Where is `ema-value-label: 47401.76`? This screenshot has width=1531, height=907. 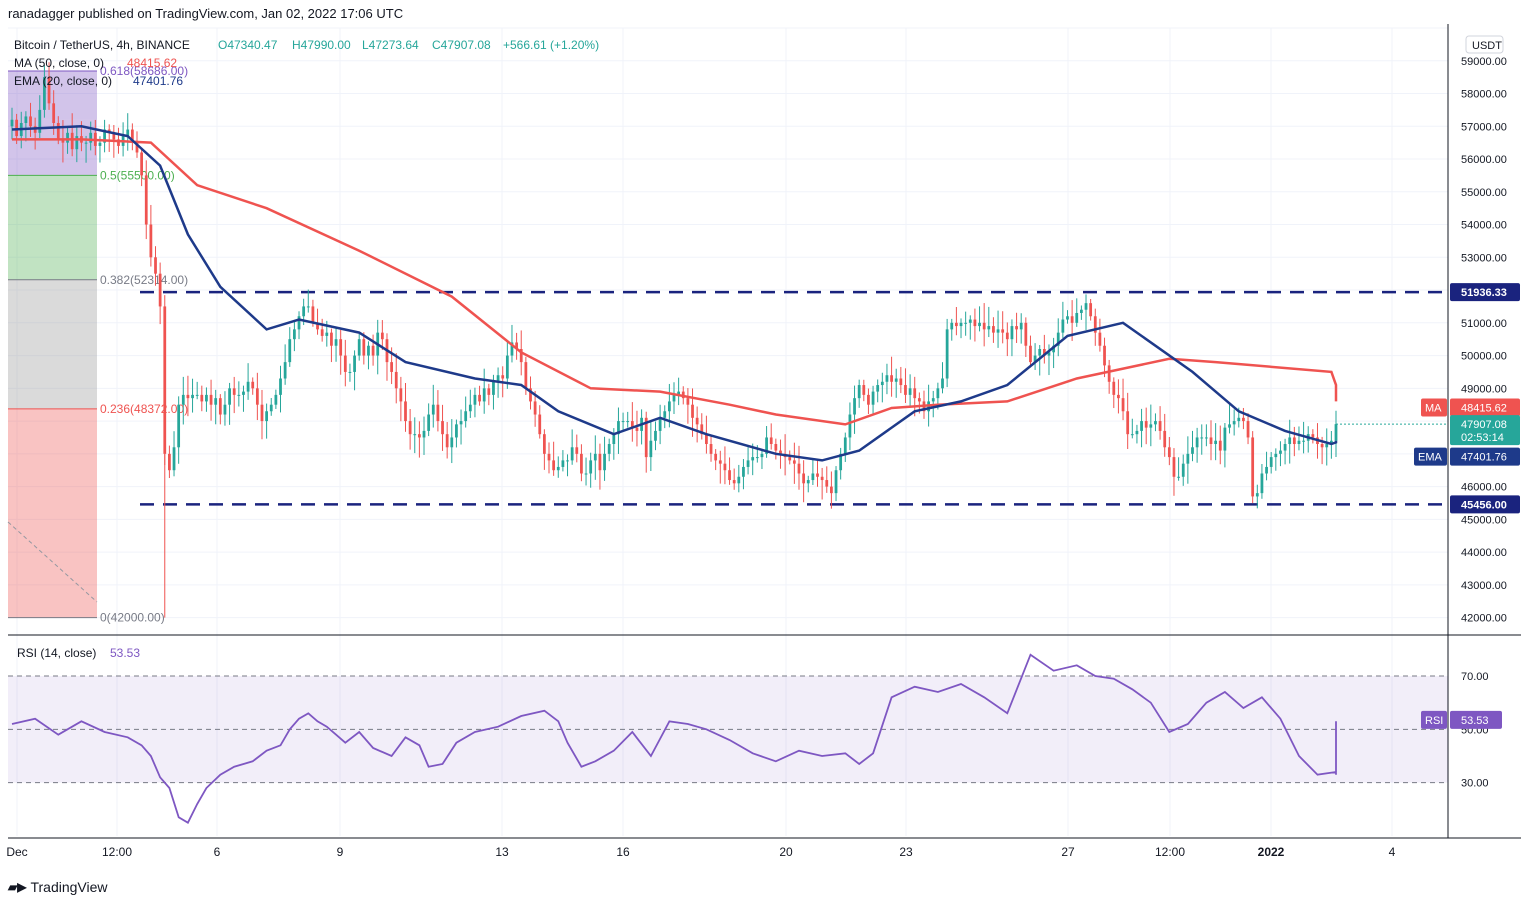
ema-value-label: 47401.76 is located at coordinates (1484, 458).